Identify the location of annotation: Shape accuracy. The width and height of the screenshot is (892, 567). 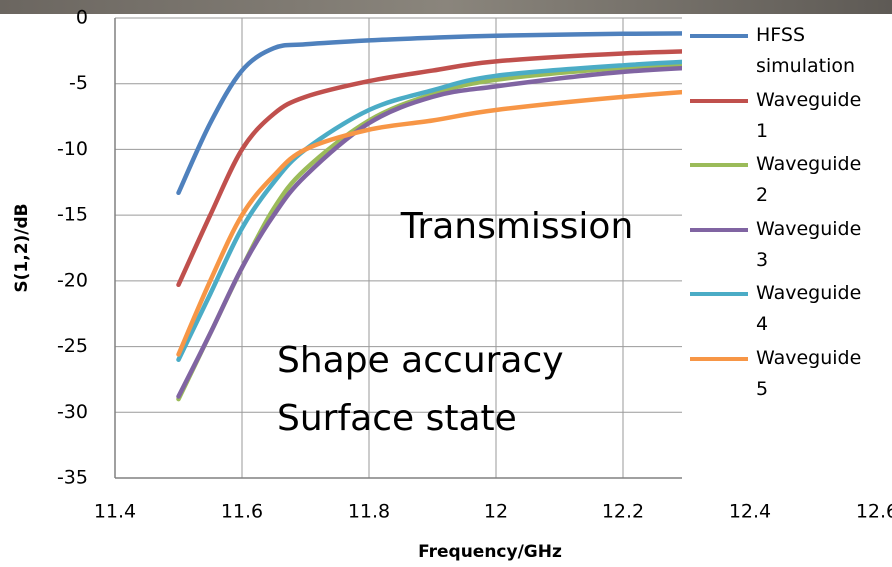
(420, 360).